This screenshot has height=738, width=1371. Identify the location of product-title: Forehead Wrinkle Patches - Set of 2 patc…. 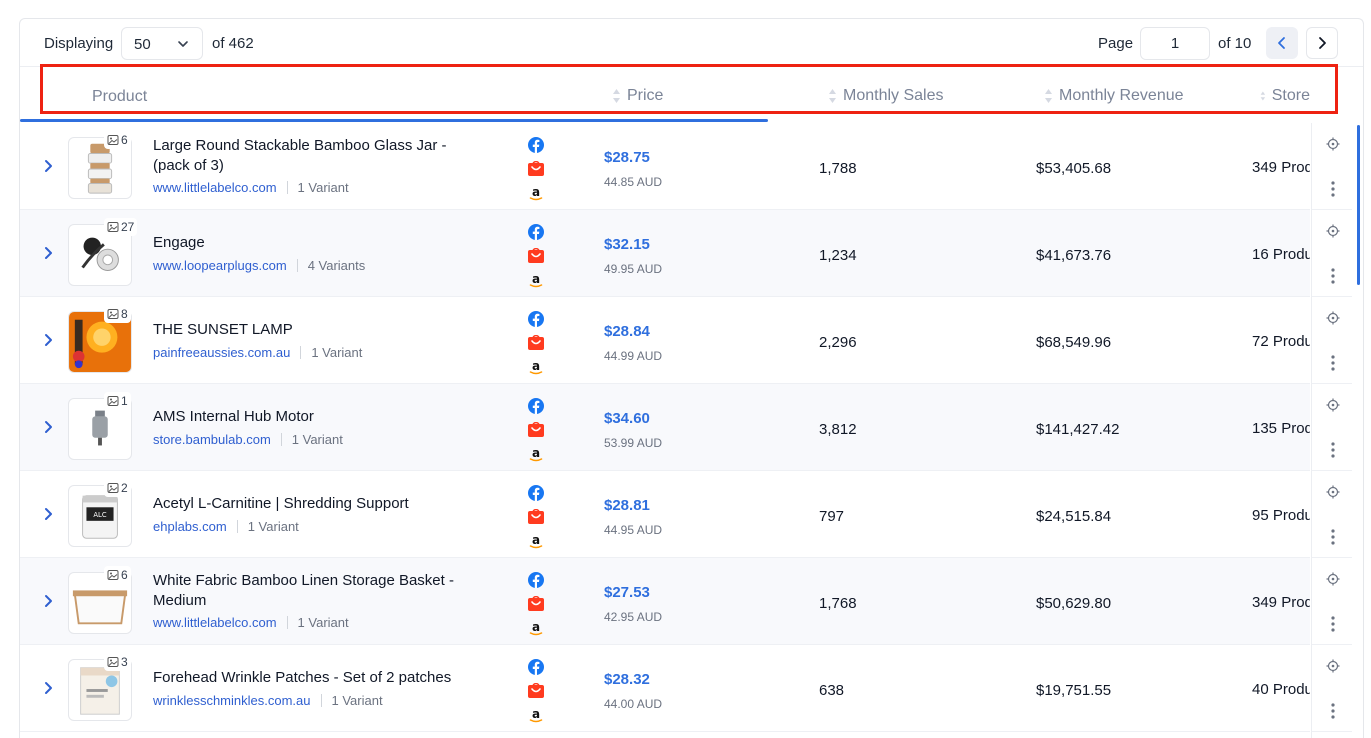
(302, 677).